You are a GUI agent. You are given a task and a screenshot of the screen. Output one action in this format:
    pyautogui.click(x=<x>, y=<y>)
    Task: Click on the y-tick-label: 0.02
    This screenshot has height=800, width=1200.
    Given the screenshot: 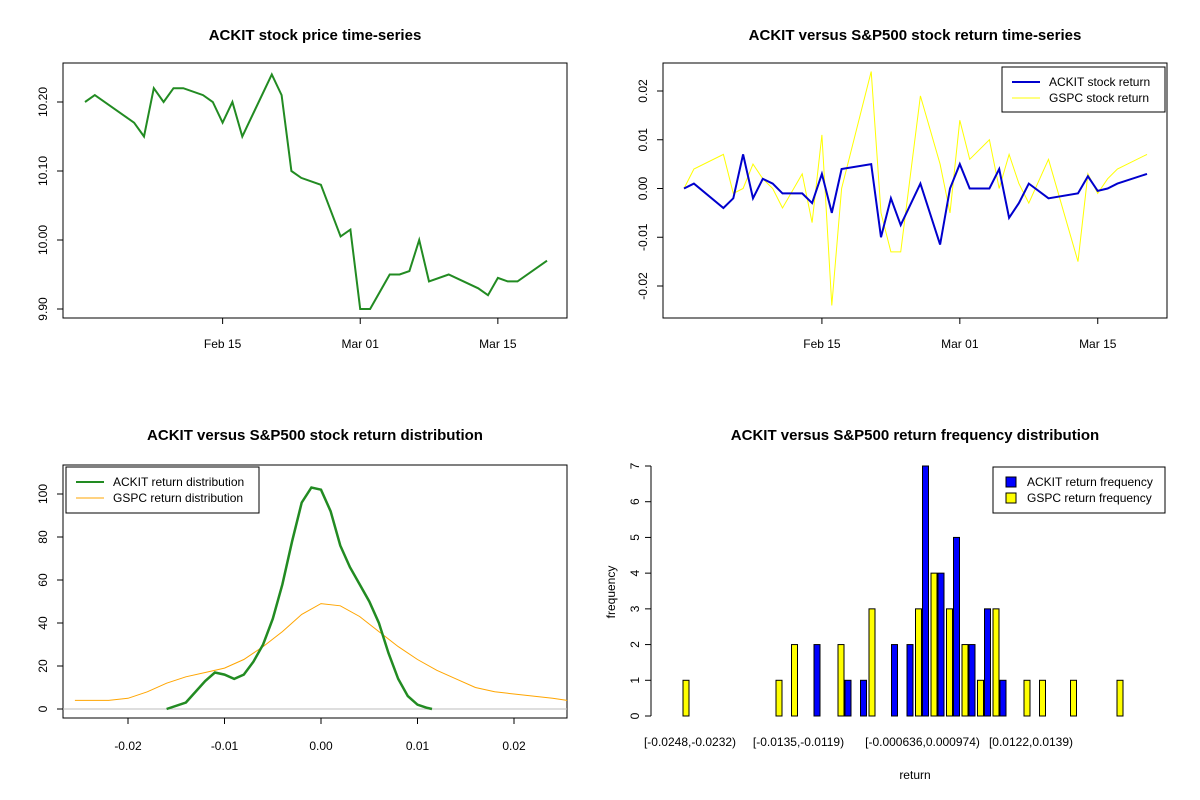 What is the action you would take?
    pyautogui.click(x=643, y=91)
    